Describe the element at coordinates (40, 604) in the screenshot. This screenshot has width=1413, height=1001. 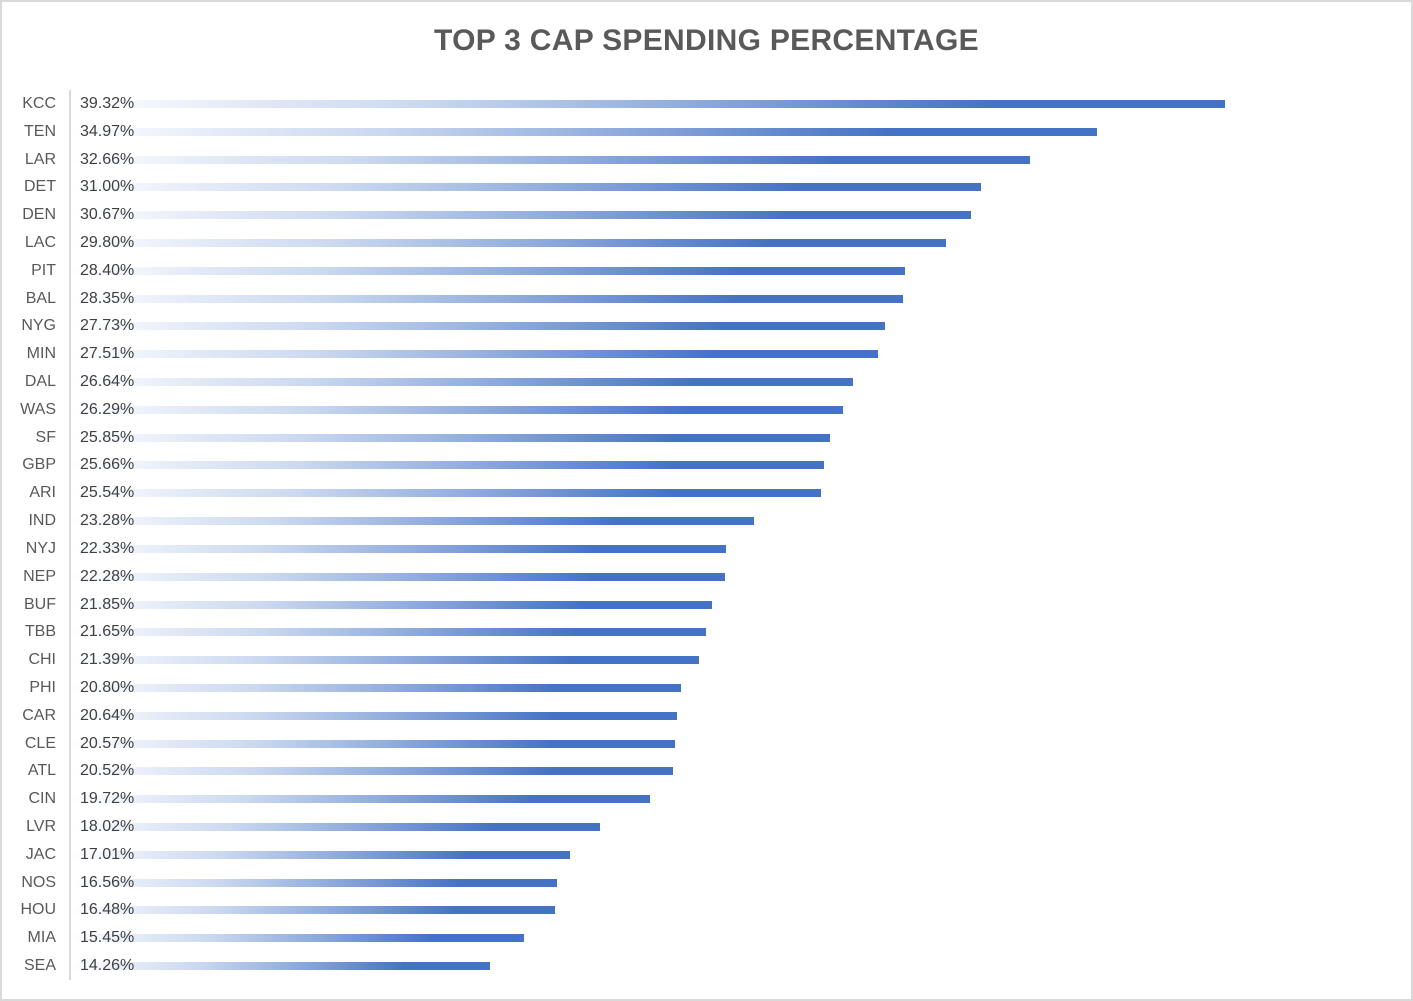
I see `category-label: BUF` at that location.